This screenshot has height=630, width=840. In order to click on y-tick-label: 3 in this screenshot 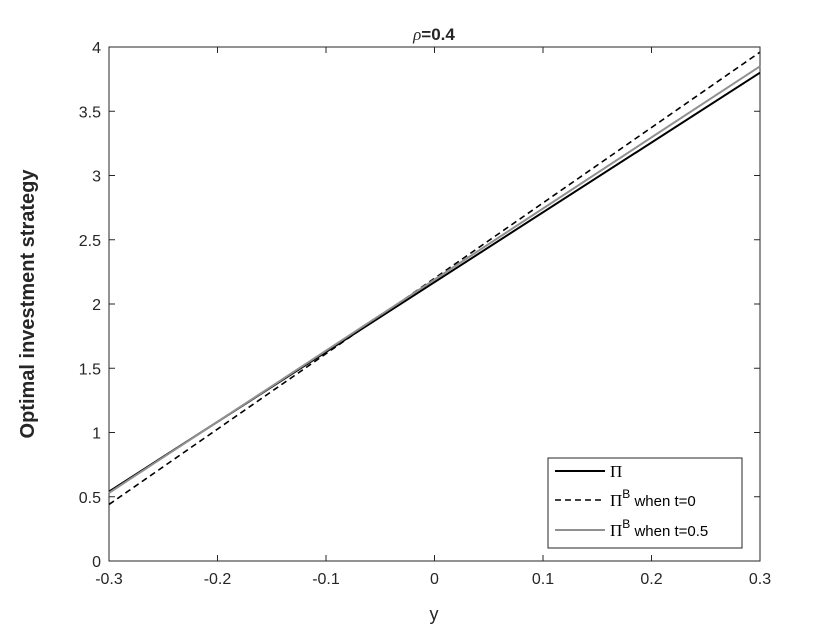, I will do `click(96, 177)`.